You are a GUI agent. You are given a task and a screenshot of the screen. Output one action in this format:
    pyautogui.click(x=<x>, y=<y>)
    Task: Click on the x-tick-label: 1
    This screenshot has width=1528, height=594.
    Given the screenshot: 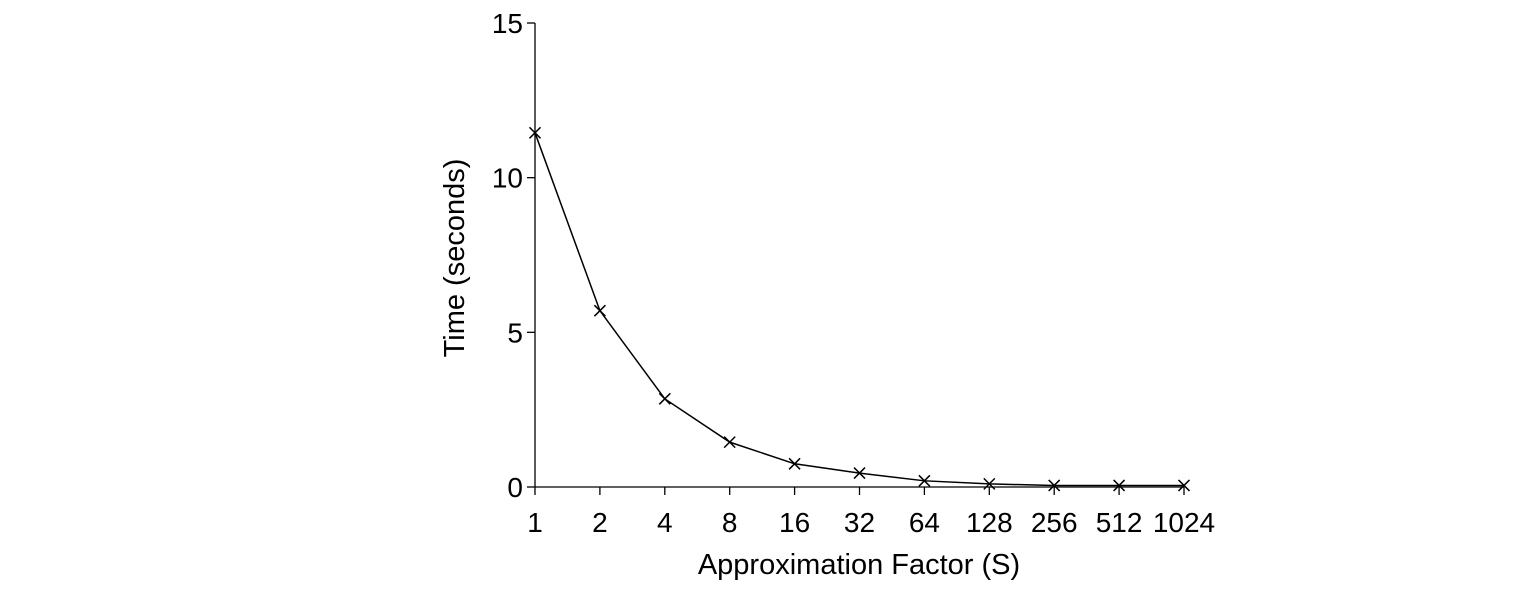 What is the action you would take?
    pyautogui.click(x=535, y=522)
    